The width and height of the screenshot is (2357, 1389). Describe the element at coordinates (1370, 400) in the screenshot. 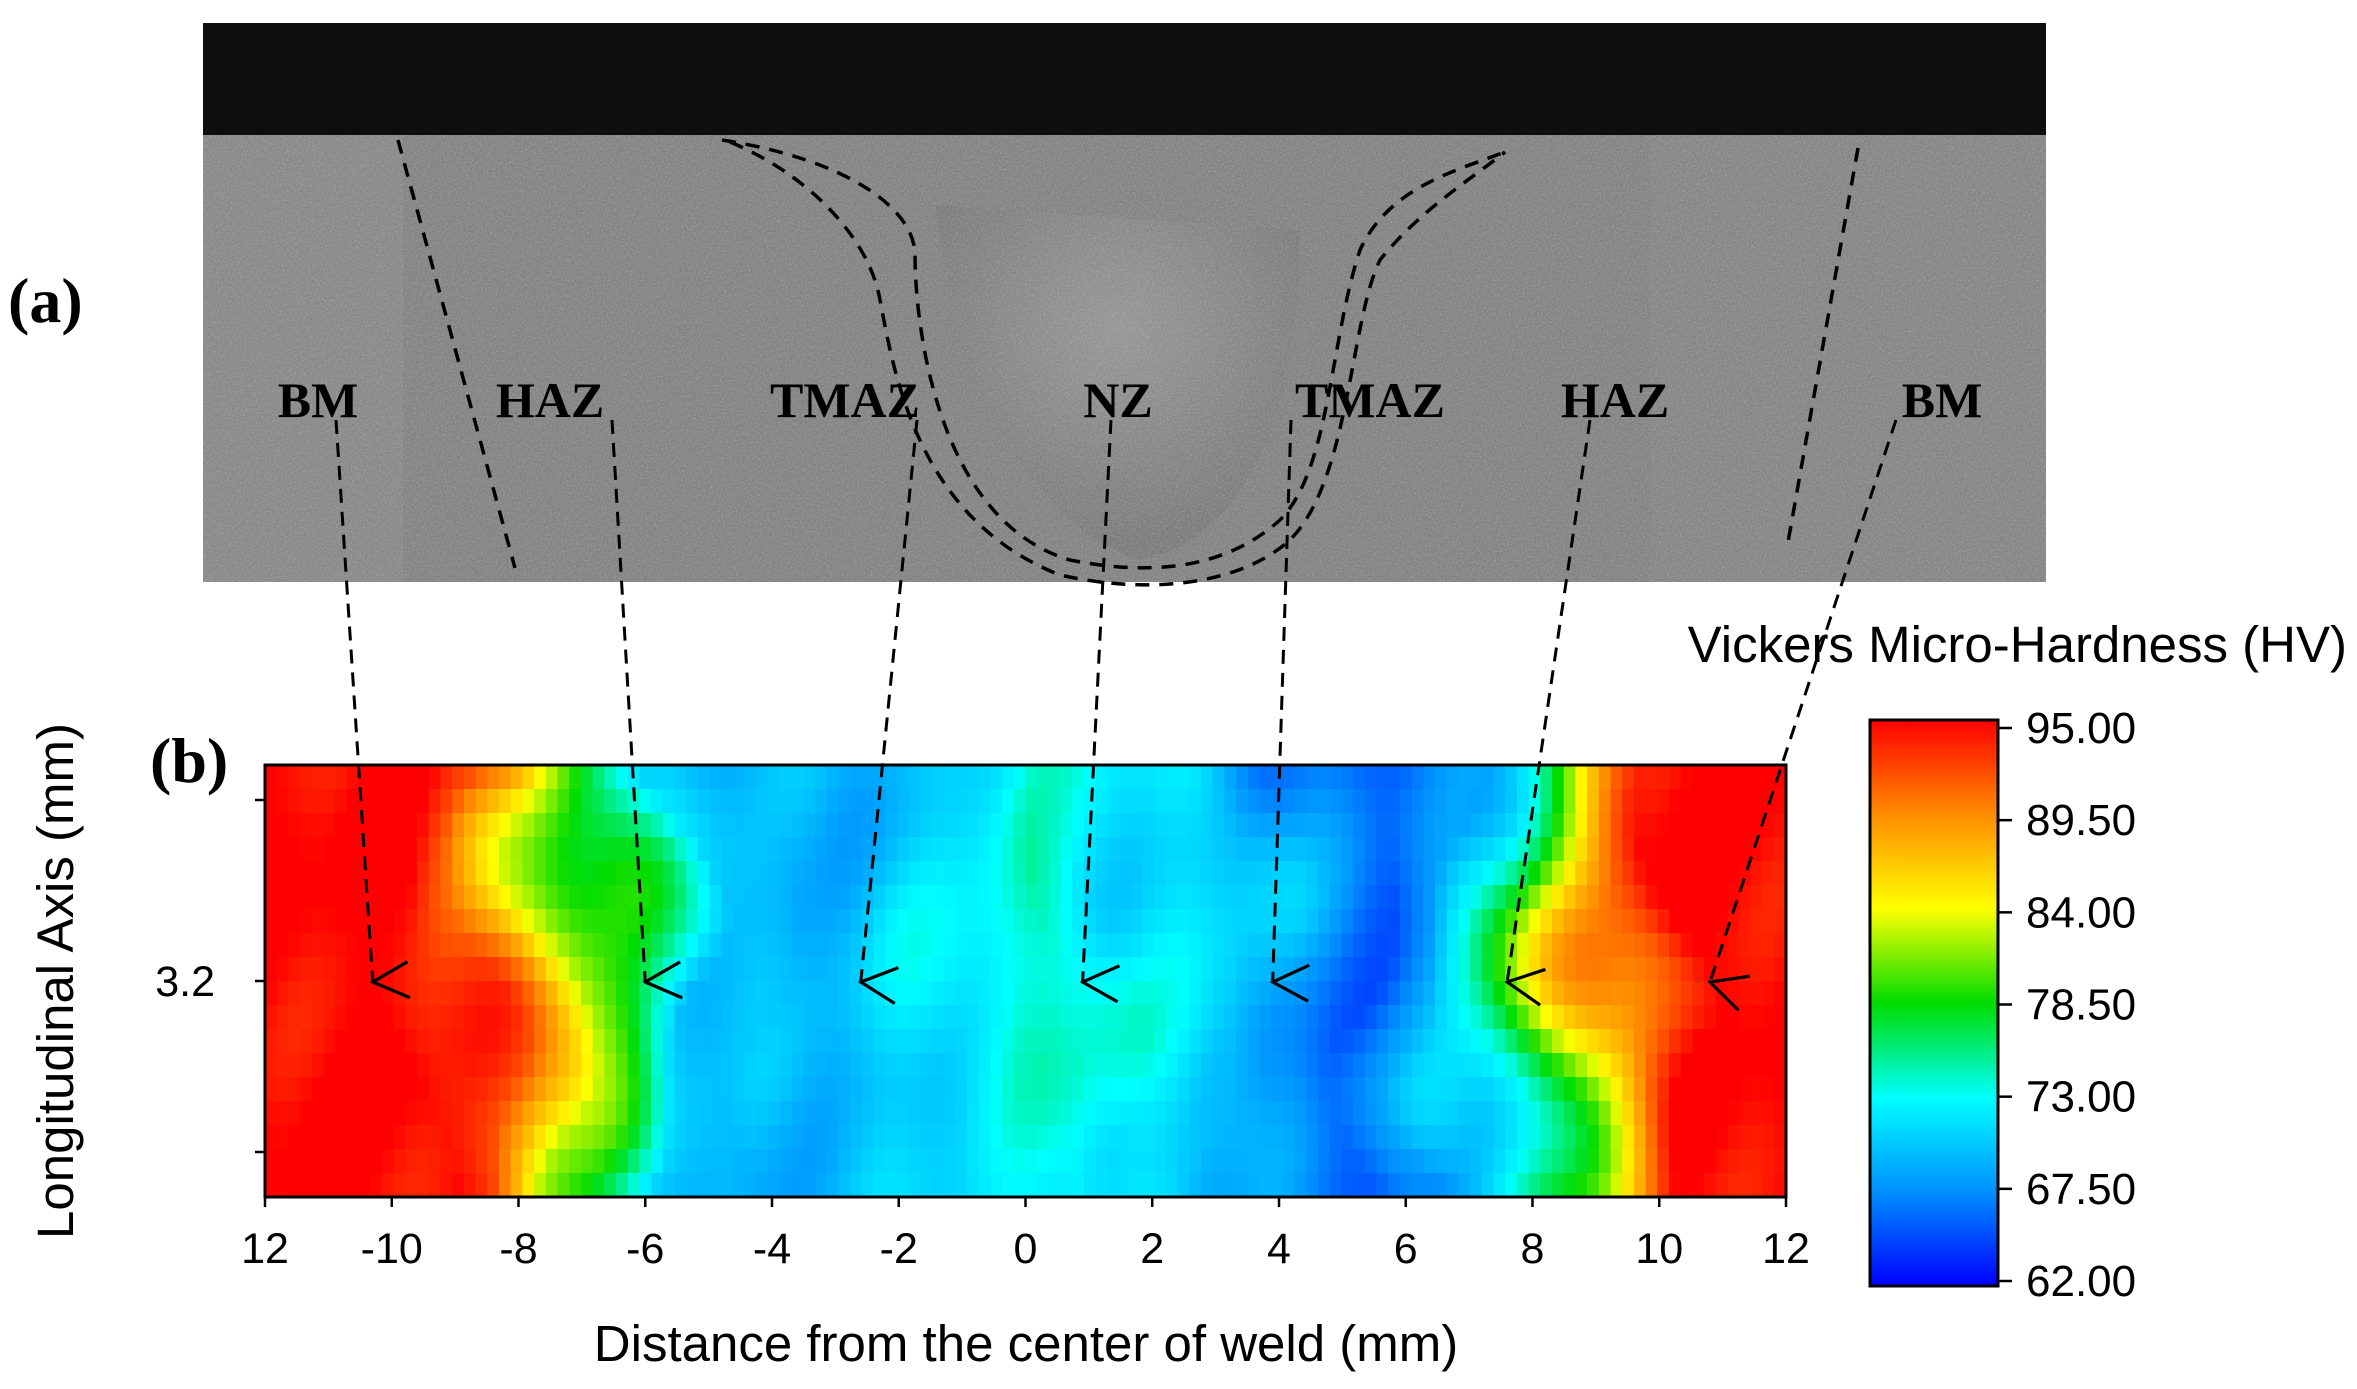

I see `zone-label: TMAZ` at that location.